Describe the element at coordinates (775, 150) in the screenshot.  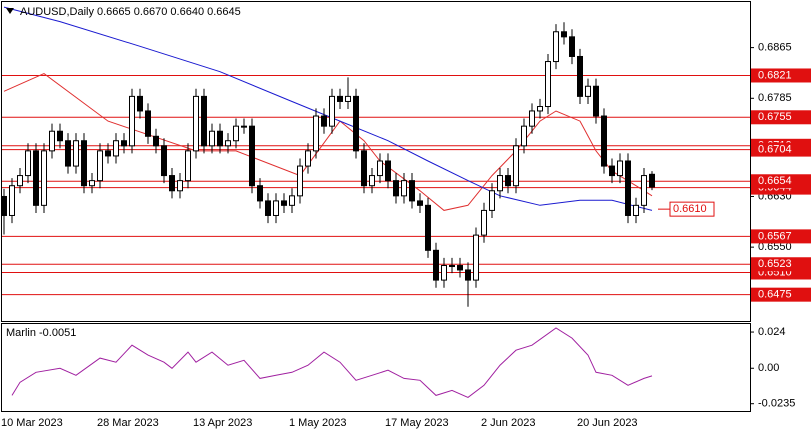
I see `level-label: 0.6704` at that location.